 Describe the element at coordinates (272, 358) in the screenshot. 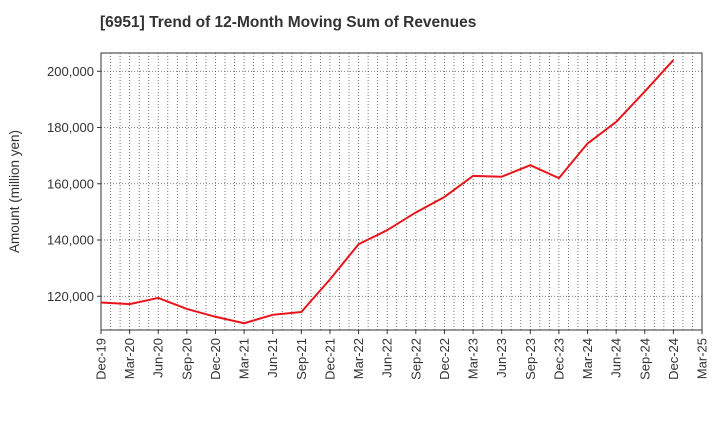

I see `x-tick-label: Jun-21` at that location.